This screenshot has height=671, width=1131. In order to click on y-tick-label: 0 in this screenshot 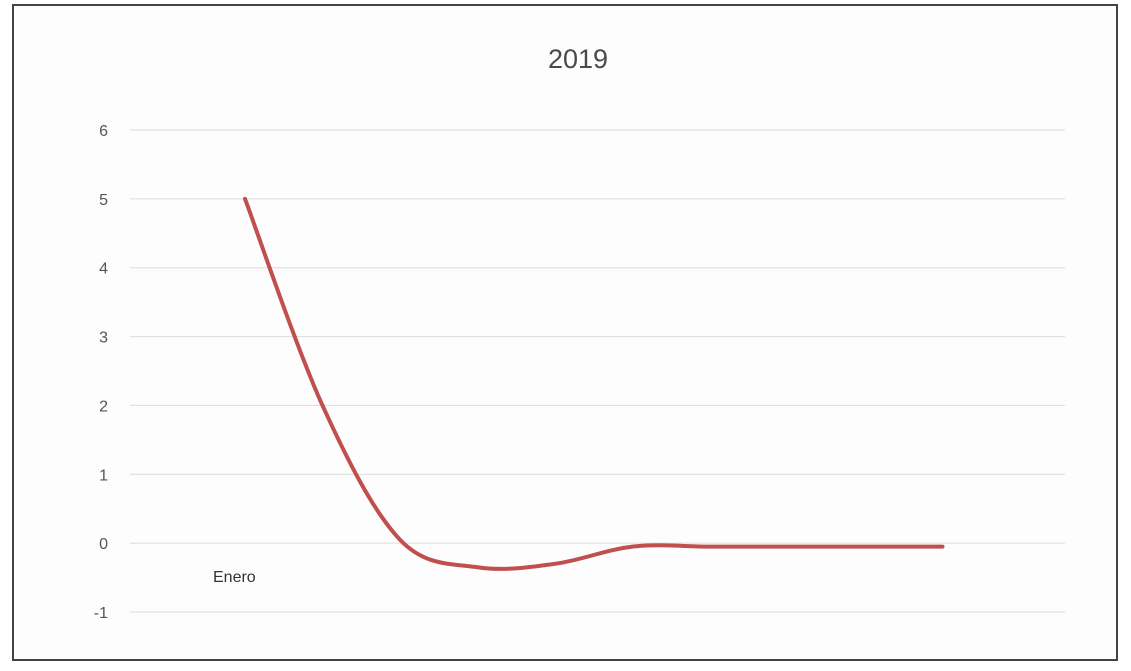, I will do `click(103, 544)`.